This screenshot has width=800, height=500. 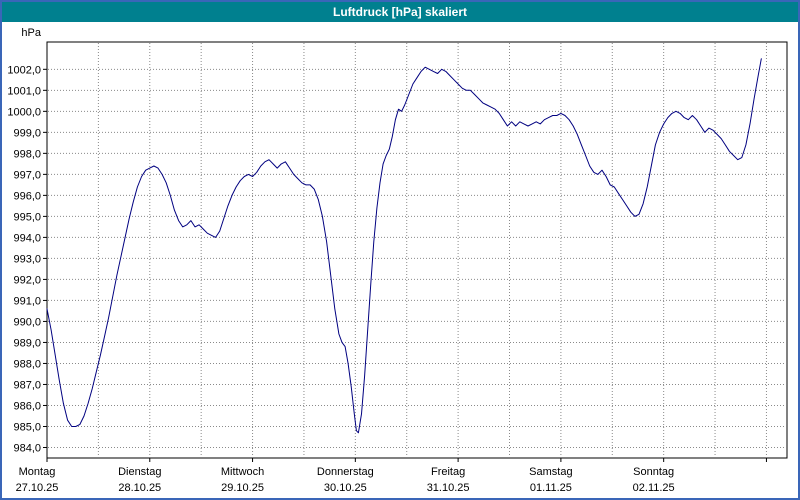 What do you see at coordinates (27, 427) in the screenshot?
I see `y-tick-label: 985,0` at bounding box center [27, 427].